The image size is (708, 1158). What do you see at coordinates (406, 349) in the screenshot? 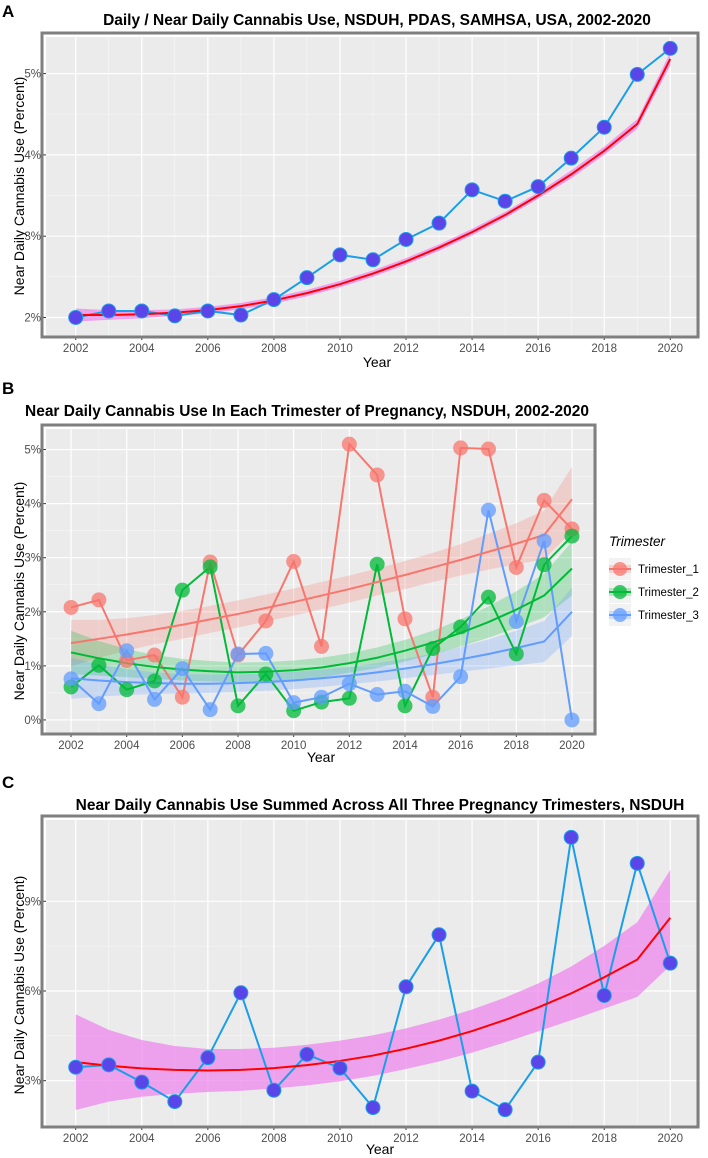
I see `panel-a-x-tick-label: 2012` at bounding box center [406, 349].